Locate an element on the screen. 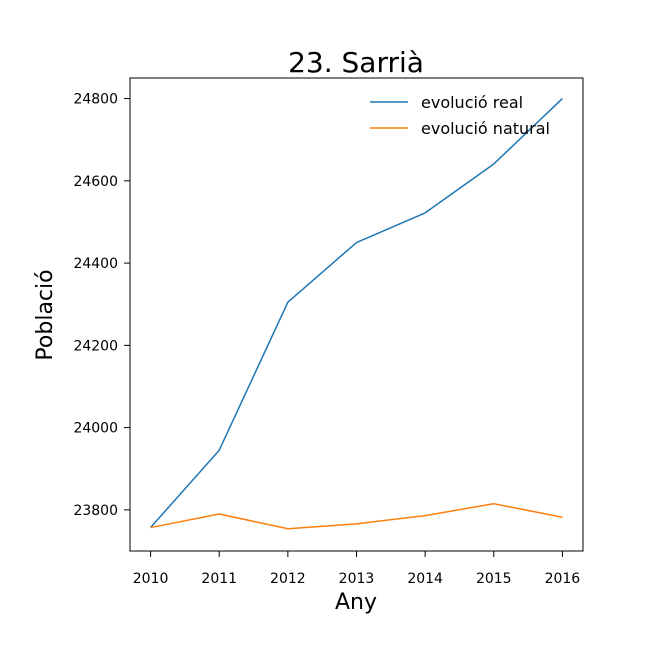 The height and width of the screenshot is (648, 648). y-tick-label: 23800 is located at coordinates (95, 511).